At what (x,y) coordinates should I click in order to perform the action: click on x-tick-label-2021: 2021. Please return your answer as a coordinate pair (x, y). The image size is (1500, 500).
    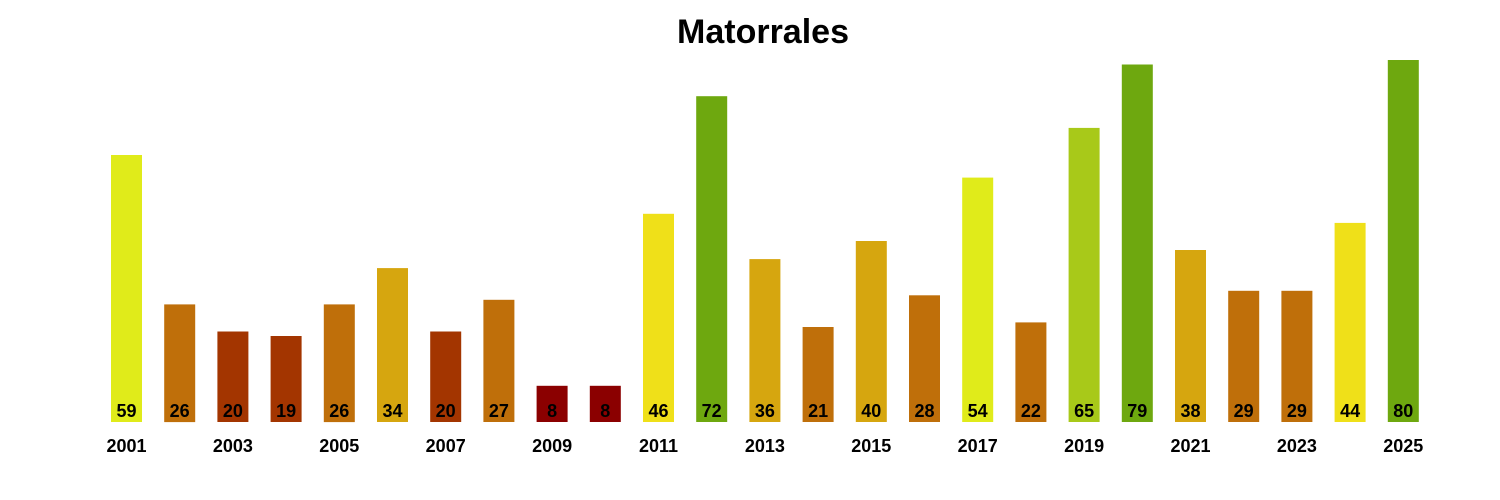
    Looking at the image, I should click on (1190, 446).